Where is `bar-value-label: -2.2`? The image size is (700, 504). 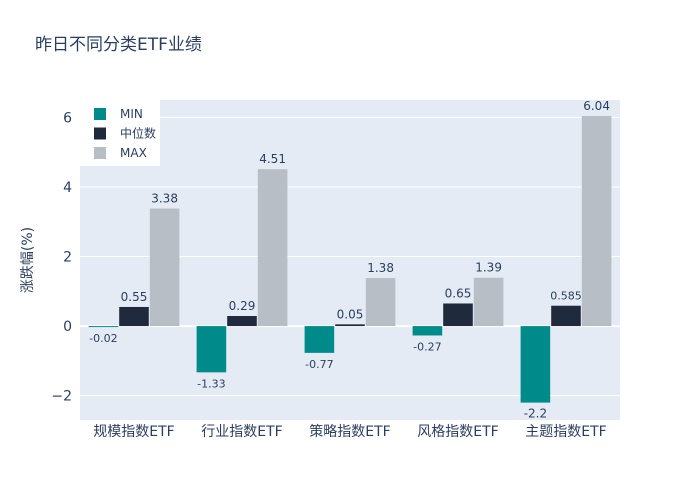 bar-value-label: -2.2 is located at coordinates (535, 414).